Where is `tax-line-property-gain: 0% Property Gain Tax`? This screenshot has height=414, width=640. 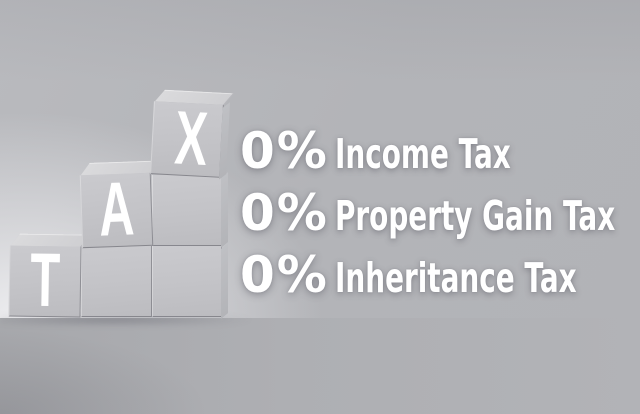 tax-line-property-gain: 0% Property Gain Tax is located at coordinates (440, 213).